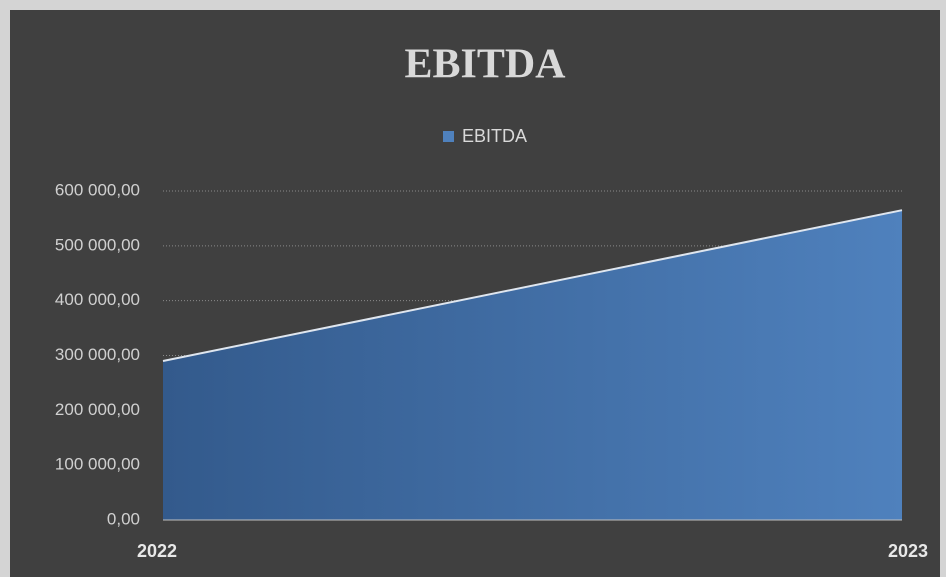 The height and width of the screenshot is (577, 946). I want to click on x-tick-label: 2022, so click(157, 551).